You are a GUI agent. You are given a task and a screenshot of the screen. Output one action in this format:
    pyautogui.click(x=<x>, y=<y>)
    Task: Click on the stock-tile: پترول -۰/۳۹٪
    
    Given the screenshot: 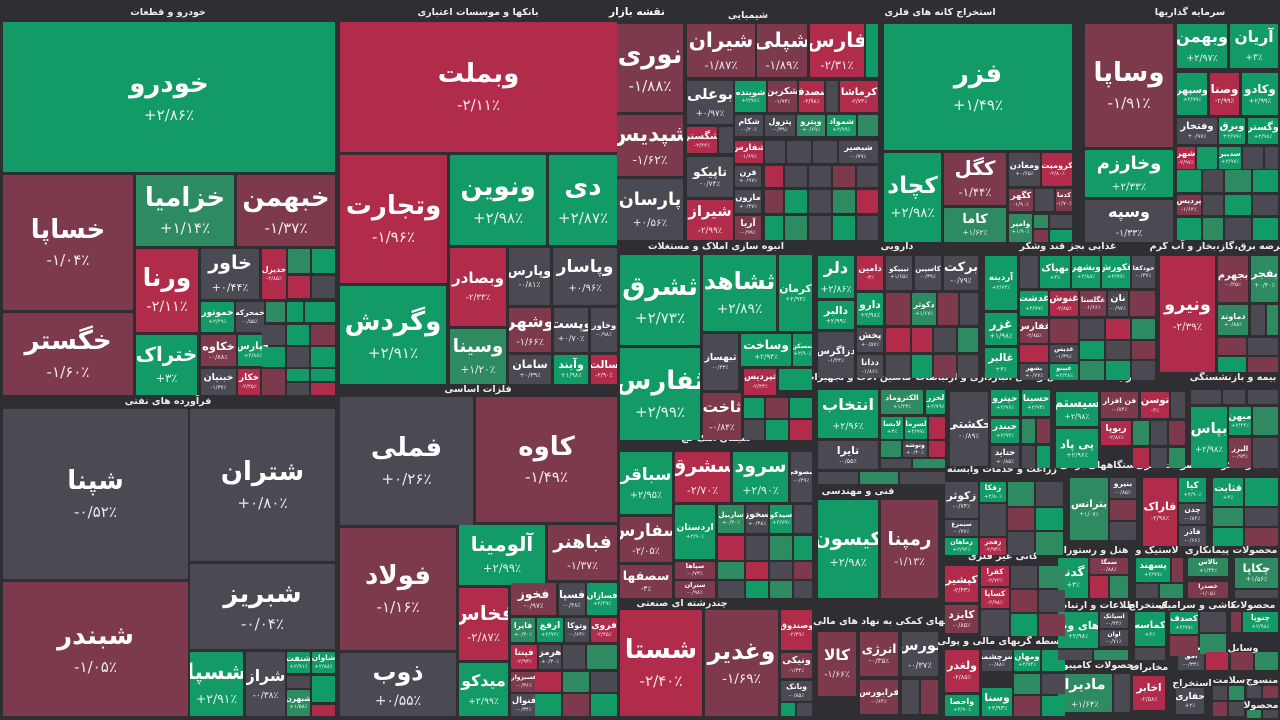 What is the action you would take?
    pyautogui.click(x=780, y=125)
    